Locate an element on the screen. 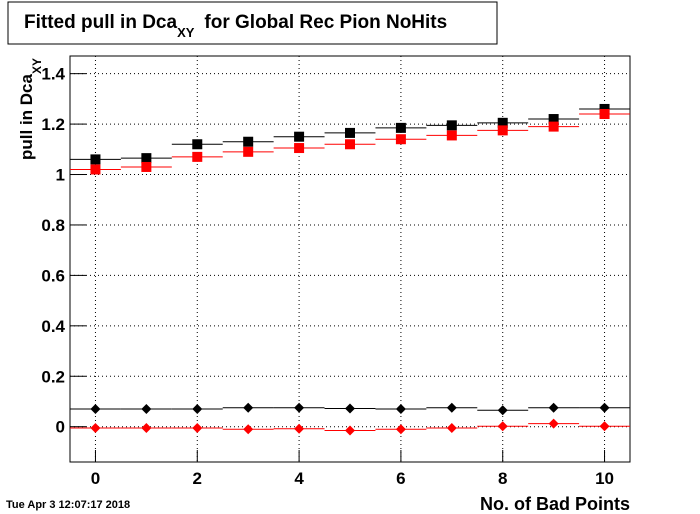 This screenshot has width=700, height=514. y-tick-label: 0.8 is located at coordinates (53, 225).